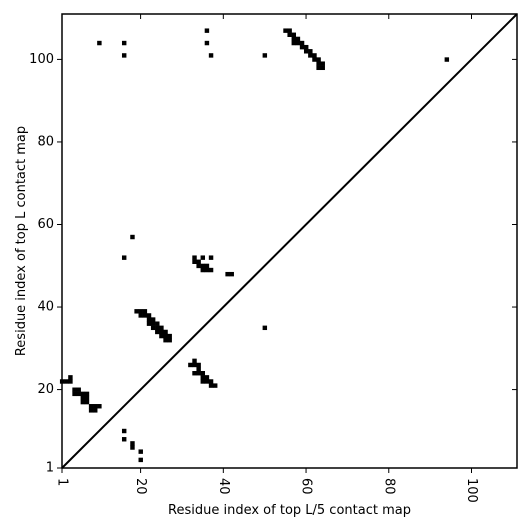 This screenshot has width=531, height=531. I want to click on x-tick-label: 100, so click(471, 490).